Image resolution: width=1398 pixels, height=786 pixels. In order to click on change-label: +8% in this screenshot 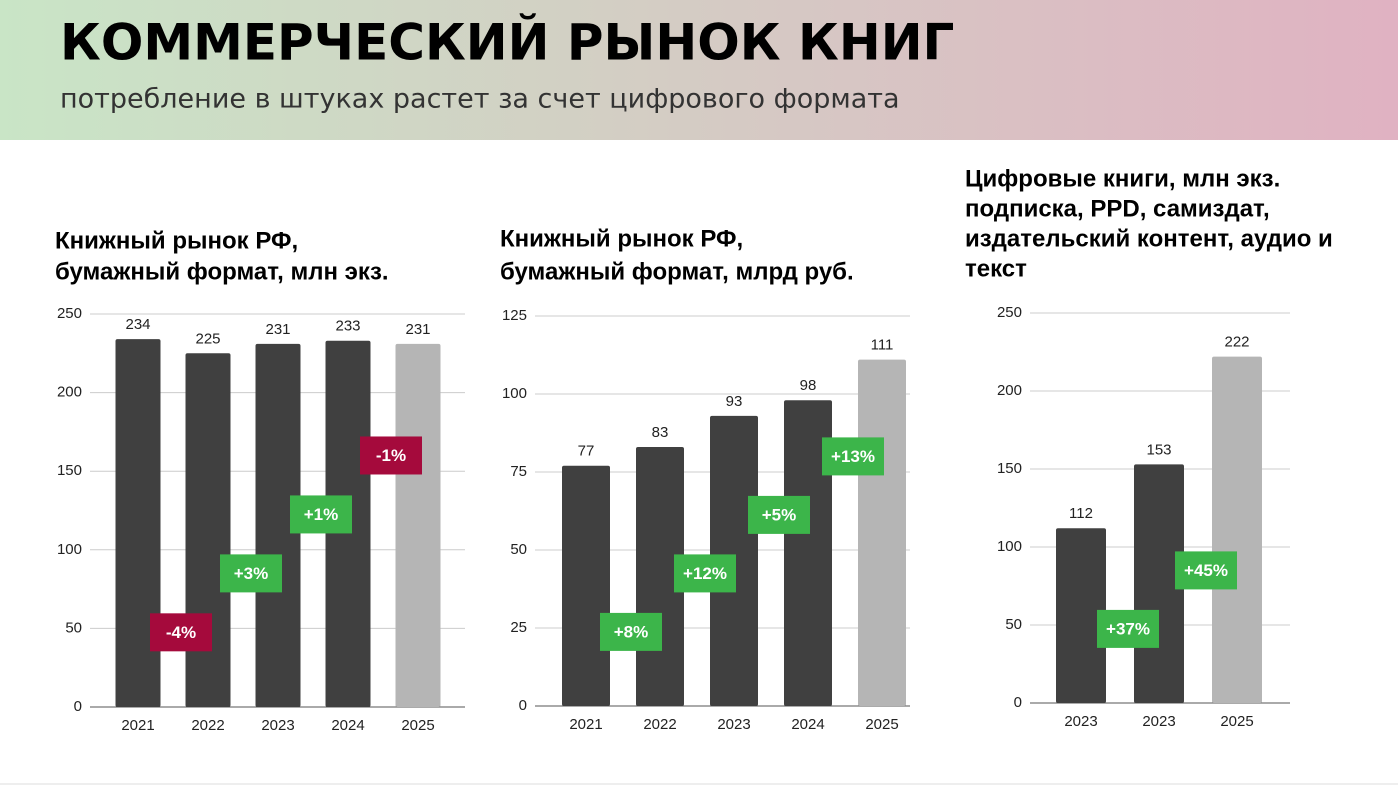, I will do `click(631, 631)`.